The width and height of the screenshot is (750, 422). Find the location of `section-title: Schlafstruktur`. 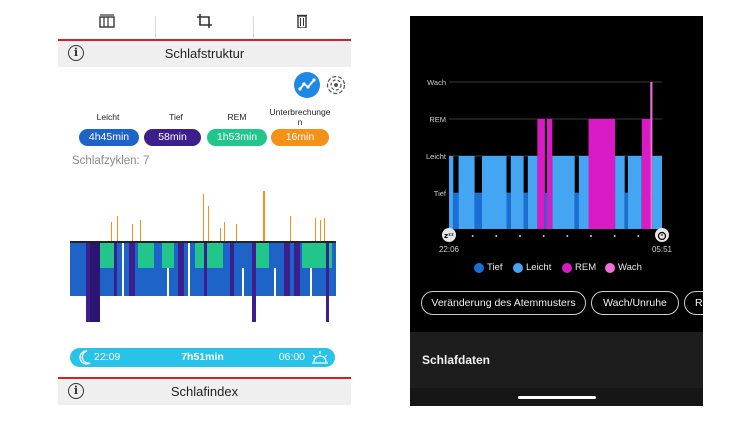

section-title: Schlafstruktur is located at coordinates (204, 53).